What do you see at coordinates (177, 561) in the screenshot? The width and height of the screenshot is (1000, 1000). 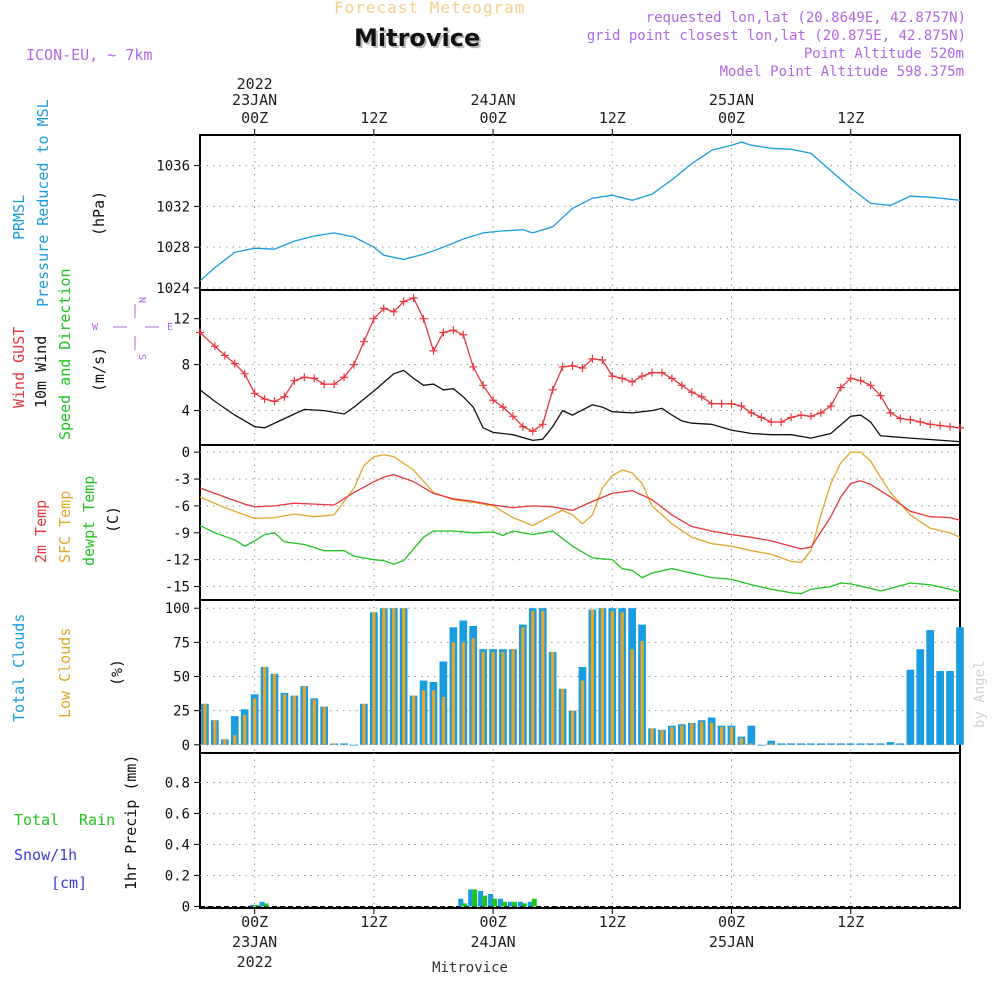 I see `y-tick-label: -12` at bounding box center [177, 561].